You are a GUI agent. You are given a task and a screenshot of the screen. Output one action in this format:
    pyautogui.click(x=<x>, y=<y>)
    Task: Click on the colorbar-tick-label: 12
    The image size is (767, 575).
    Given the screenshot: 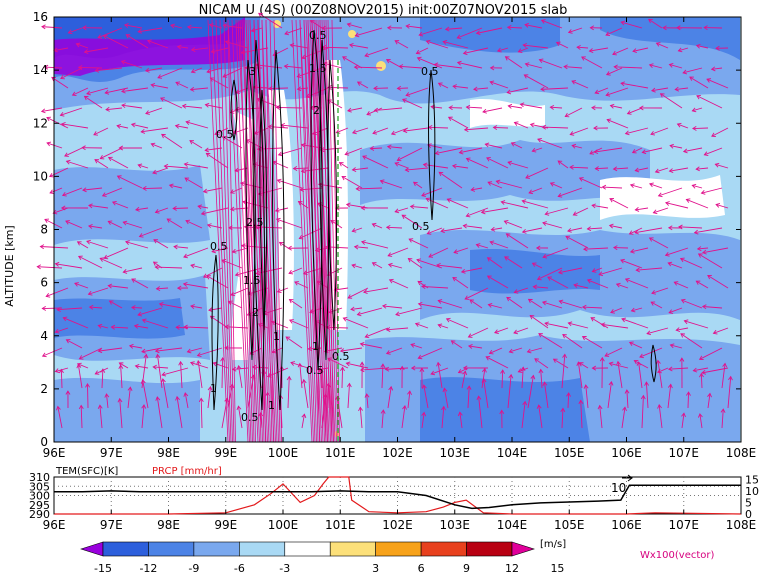 What is the action you would take?
    pyautogui.click(x=512, y=568)
    